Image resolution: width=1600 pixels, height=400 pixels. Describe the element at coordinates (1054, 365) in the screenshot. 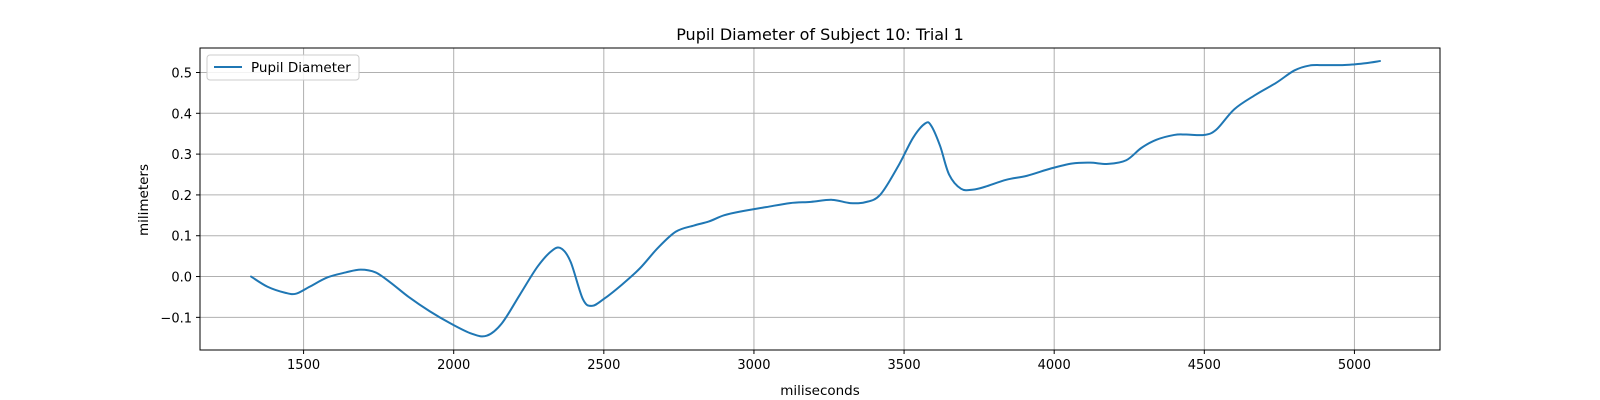

I see `x-tick-label: 4000` at that location.